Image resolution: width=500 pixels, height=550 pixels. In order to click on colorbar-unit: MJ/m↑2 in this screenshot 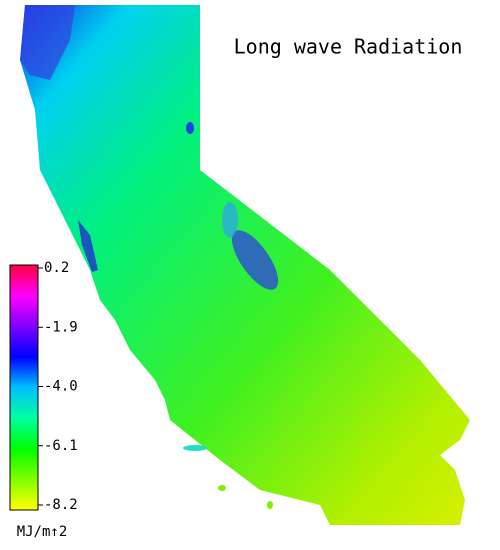, I will do `click(42, 532)`.